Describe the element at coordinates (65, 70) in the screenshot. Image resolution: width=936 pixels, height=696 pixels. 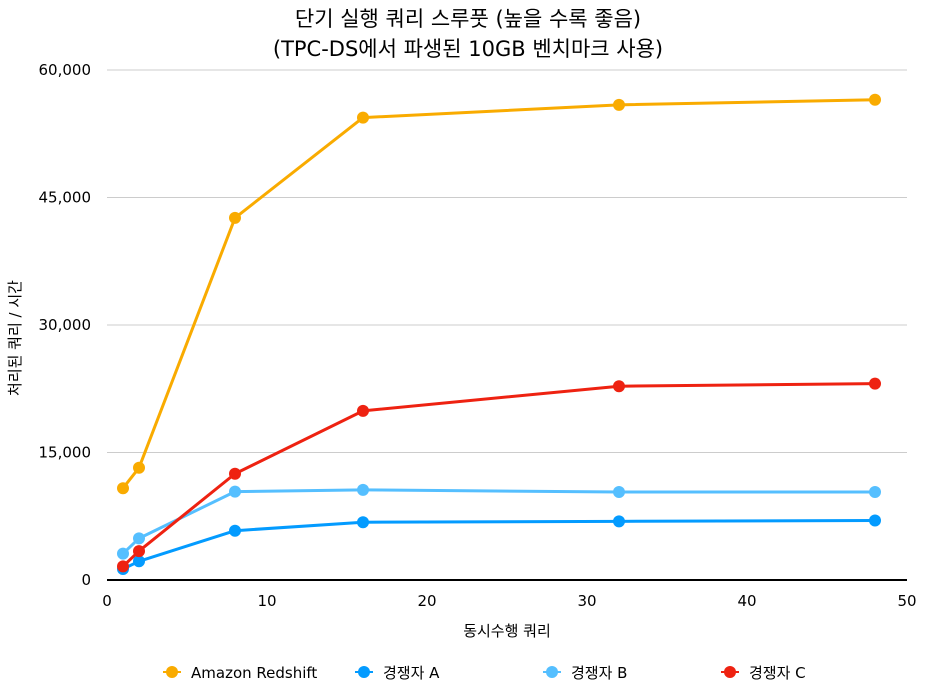
I see `y-tick-label: 60,000` at that location.